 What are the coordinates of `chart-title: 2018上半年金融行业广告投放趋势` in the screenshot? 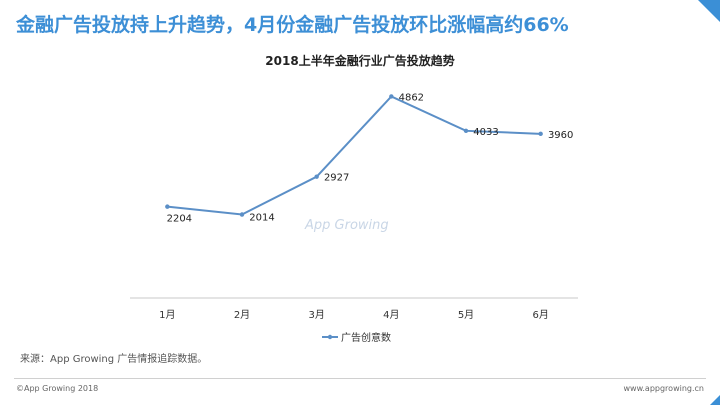 It's located at (360, 61).